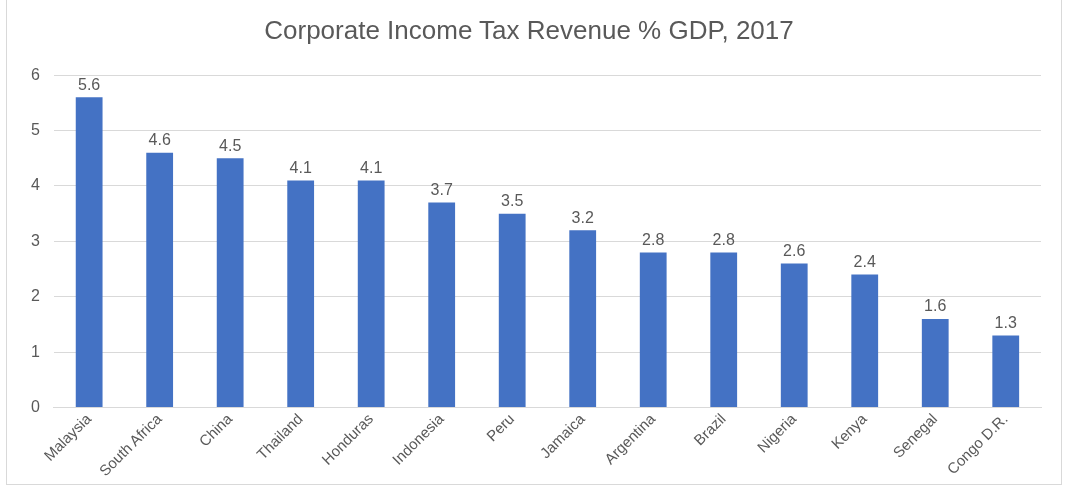  Describe the element at coordinates (89, 84) in the screenshot. I see `data-label: 5.6` at that location.